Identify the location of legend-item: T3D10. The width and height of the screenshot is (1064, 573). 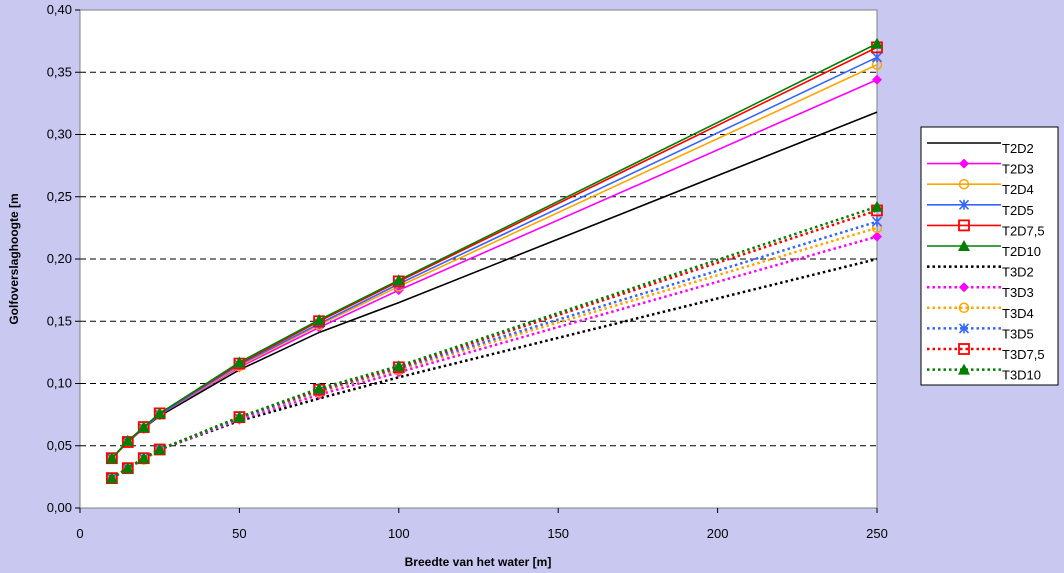
(984, 373).